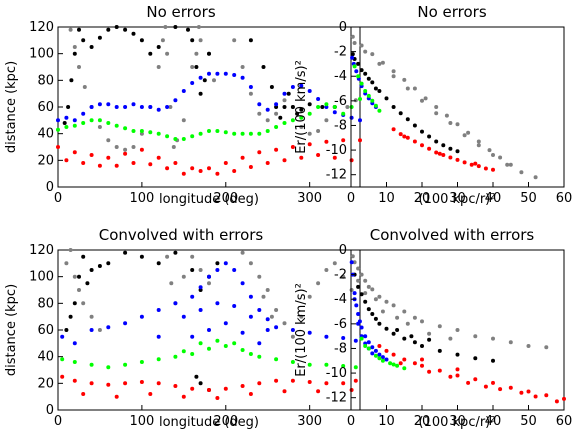 Image resolution: width=581 pixels, height=431 pixels. What do you see at coordinates (141, 421) in the screenshot?
I see `x-tick-label: 100` at bounding box center [141, 421].